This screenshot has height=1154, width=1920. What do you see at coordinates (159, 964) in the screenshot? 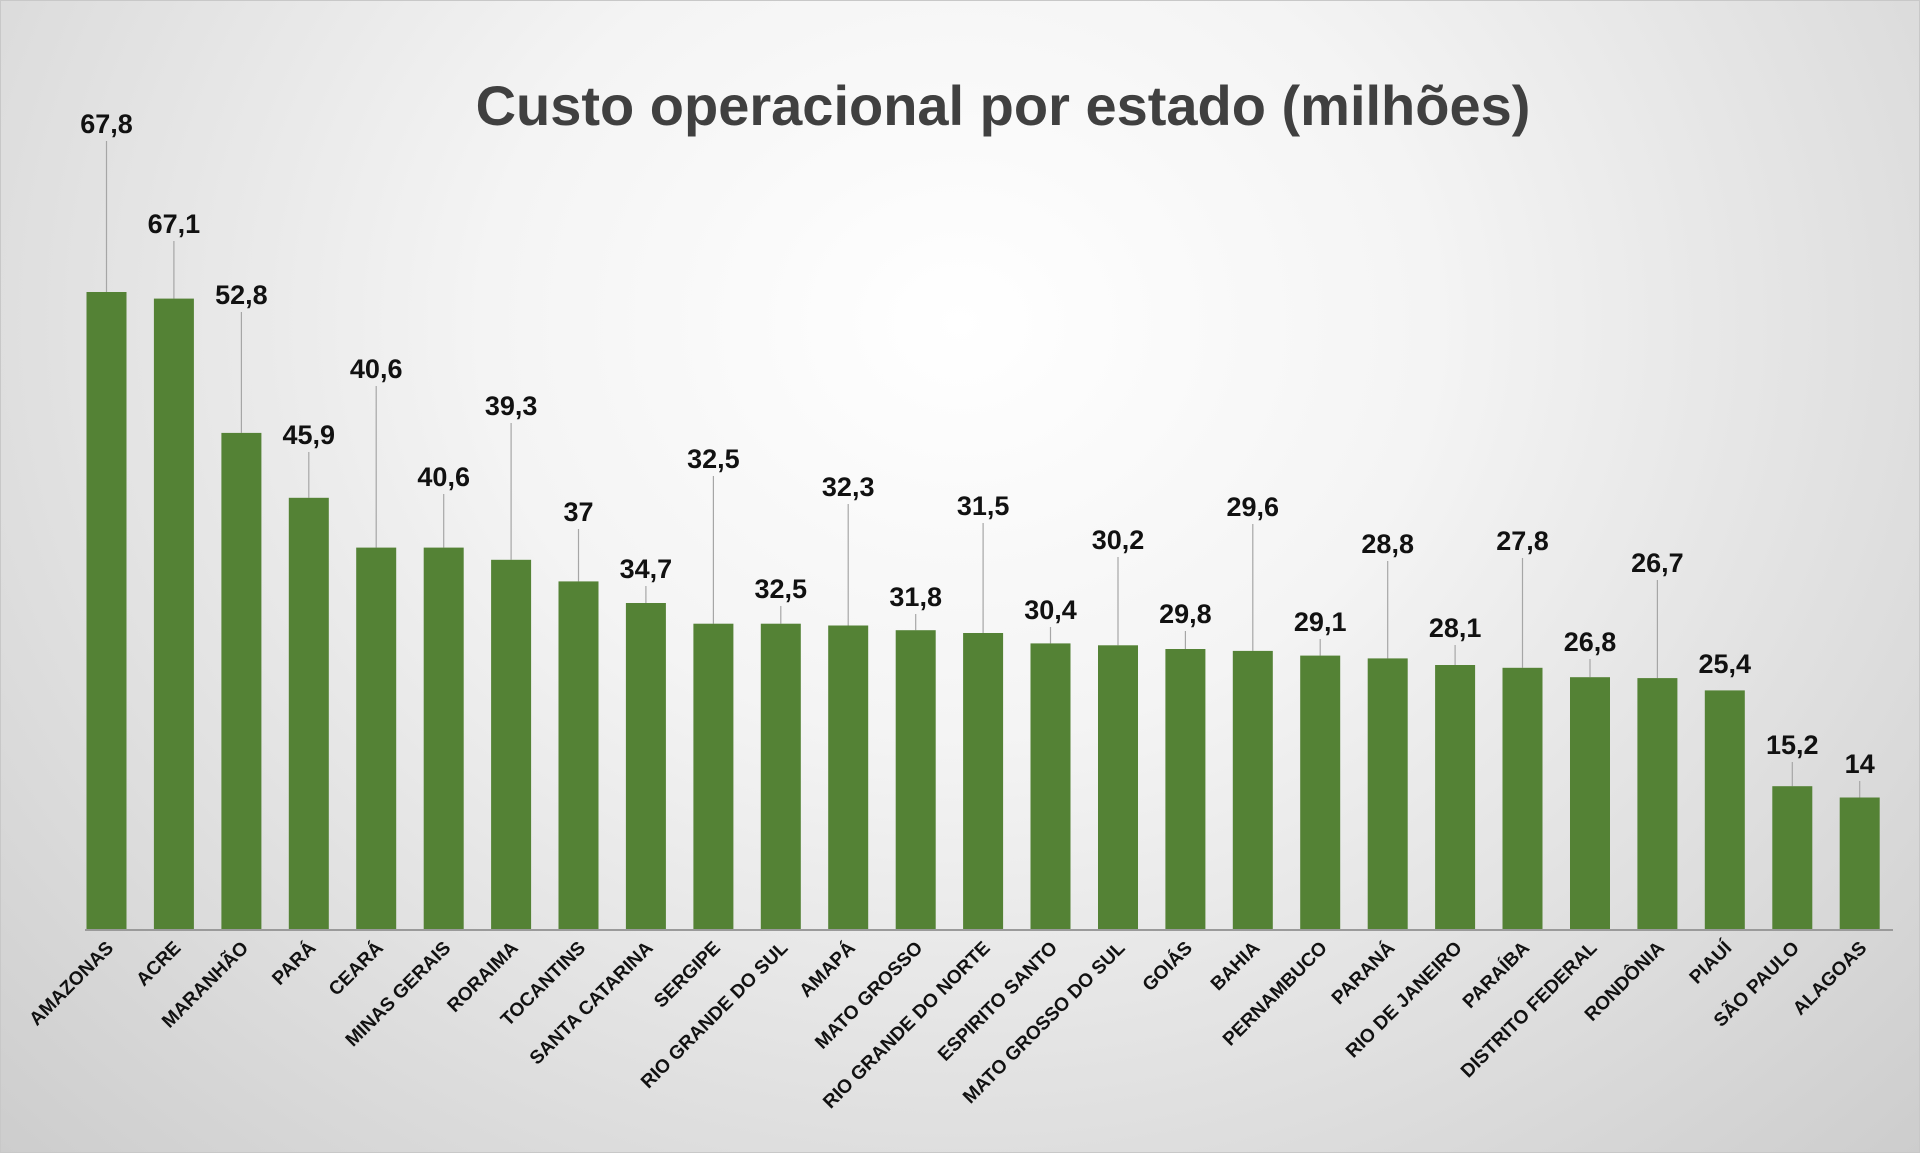
I see `category-label-2: ACRE` at bounding box center [159, 964].